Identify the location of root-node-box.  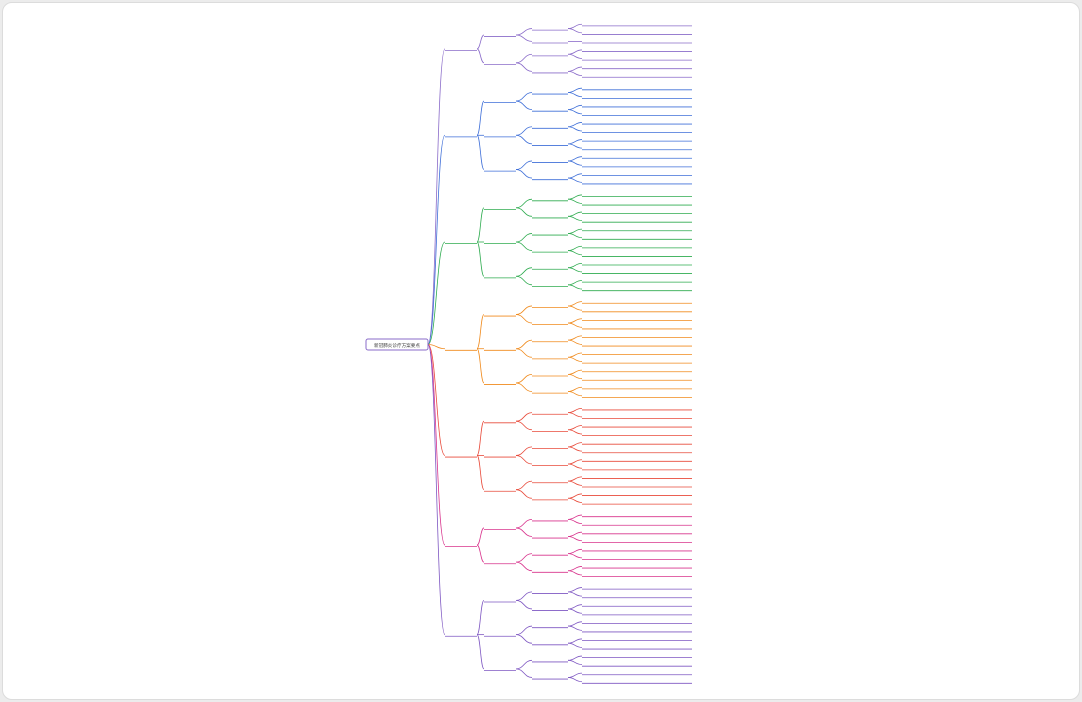
(397, 344).